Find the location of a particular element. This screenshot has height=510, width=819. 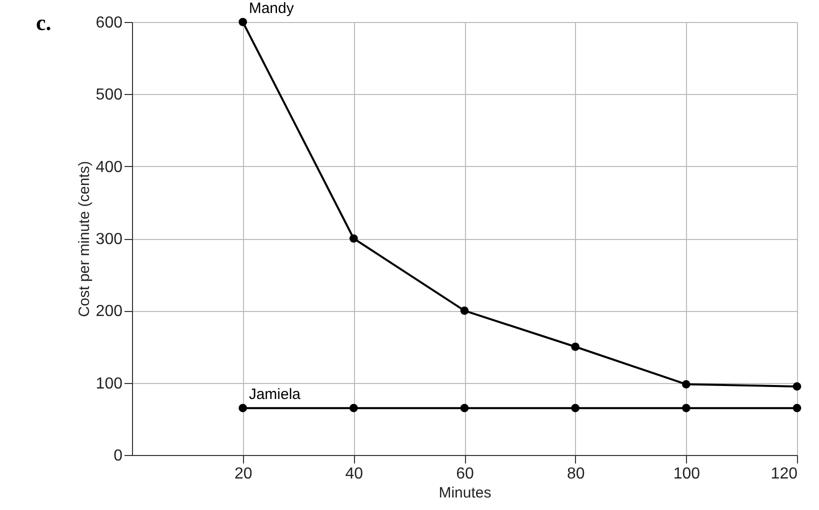

y-tick-label: 0 is located at coordinates (118, 456).